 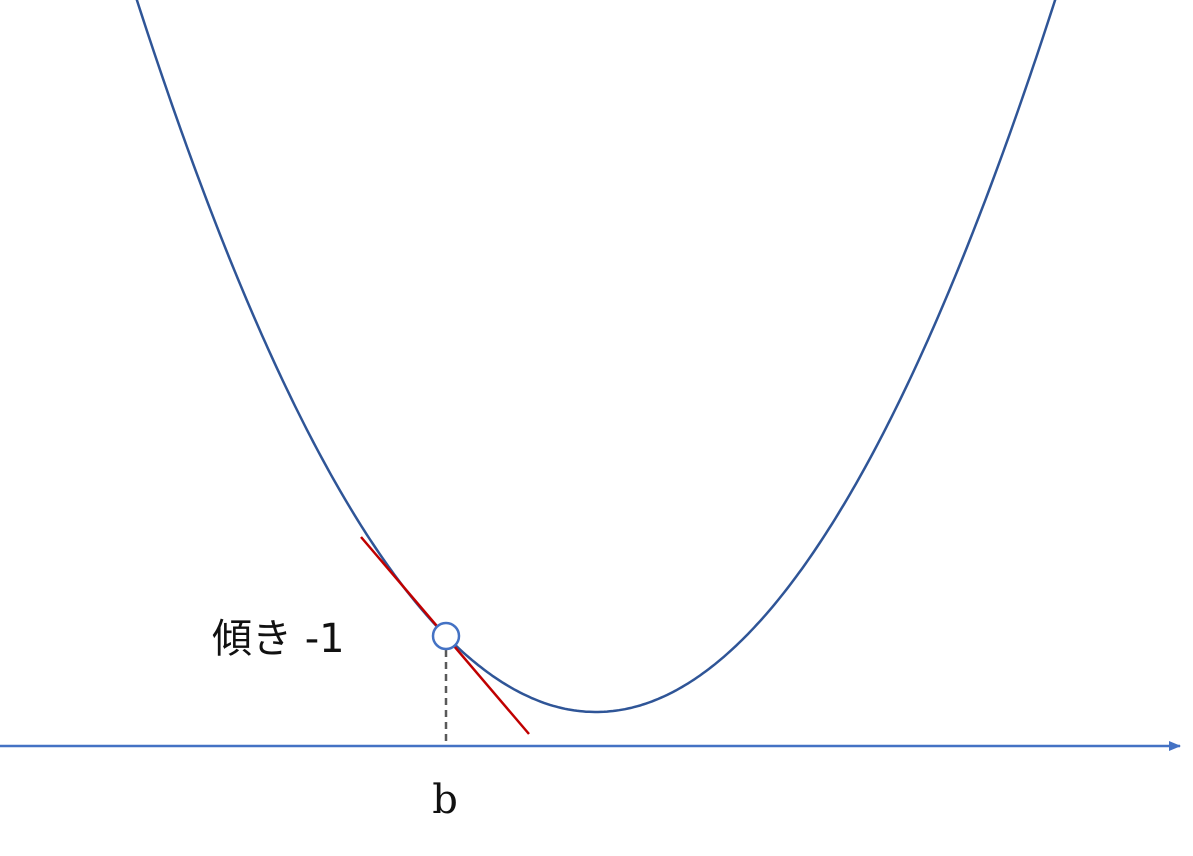 What do you see at coordinates (446, 636) in the screenshot?
I see `tangent-point` at bounding box center [446, 636].